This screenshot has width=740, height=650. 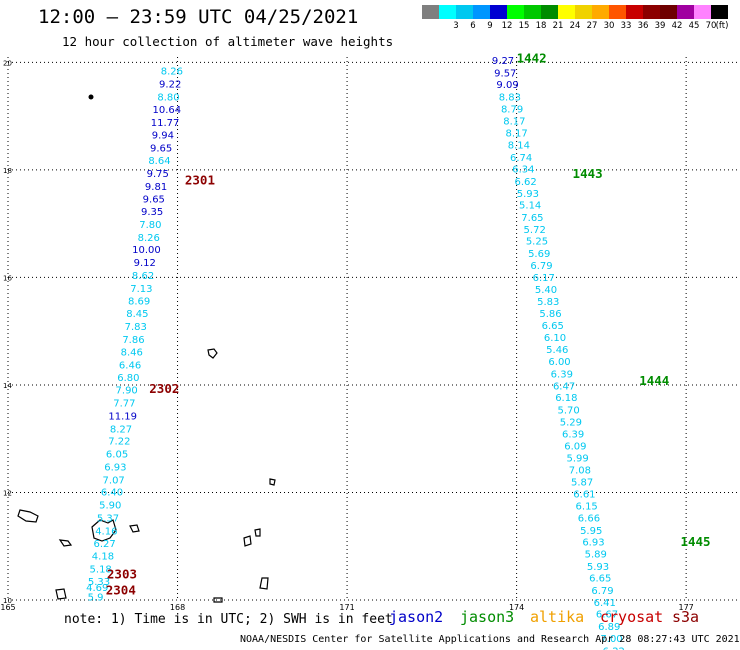 What do you see at coordinates (128, 378) in the screenshot?
I see `wave-height-label: 6.80` at bounding box center [128, 378].